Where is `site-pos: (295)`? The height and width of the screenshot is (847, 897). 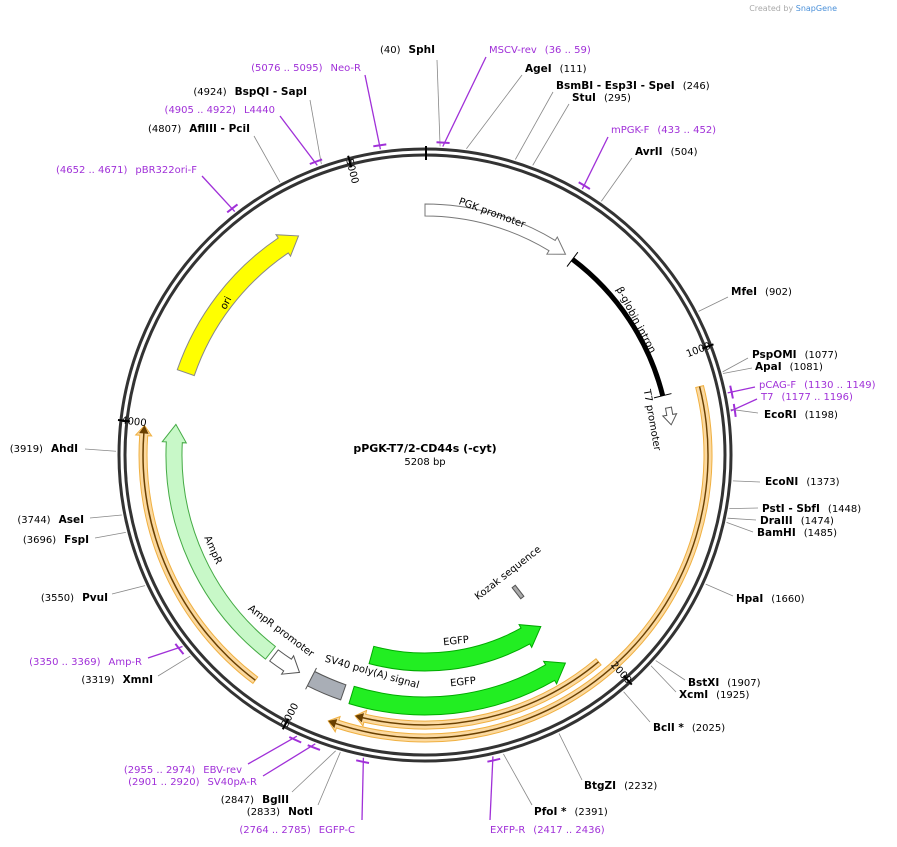
site-pos: (295) is located at coordinates (617, 98).